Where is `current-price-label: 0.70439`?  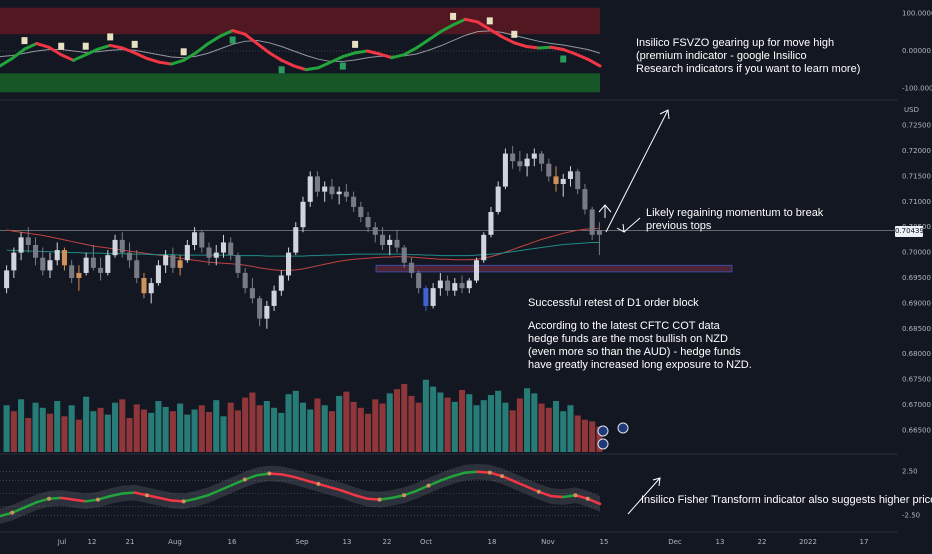 current-price-label: 0.70439 is located at coordinates (909, 231).